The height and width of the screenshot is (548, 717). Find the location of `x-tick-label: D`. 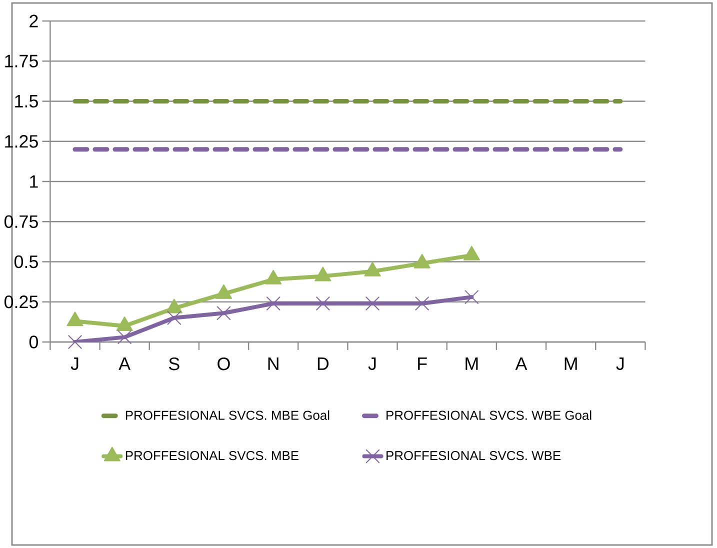

x-tick-label: D is located at coordinates (323, 364).